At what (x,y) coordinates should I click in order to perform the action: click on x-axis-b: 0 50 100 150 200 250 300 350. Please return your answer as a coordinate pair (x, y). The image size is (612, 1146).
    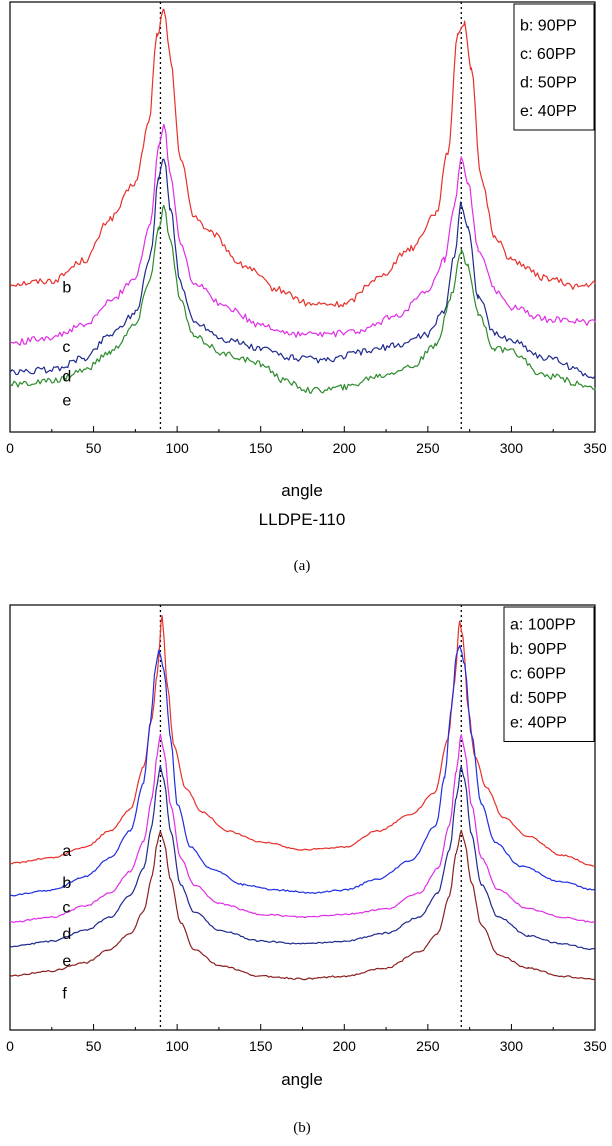
    Looking at the image, I should click on (306, 1039).